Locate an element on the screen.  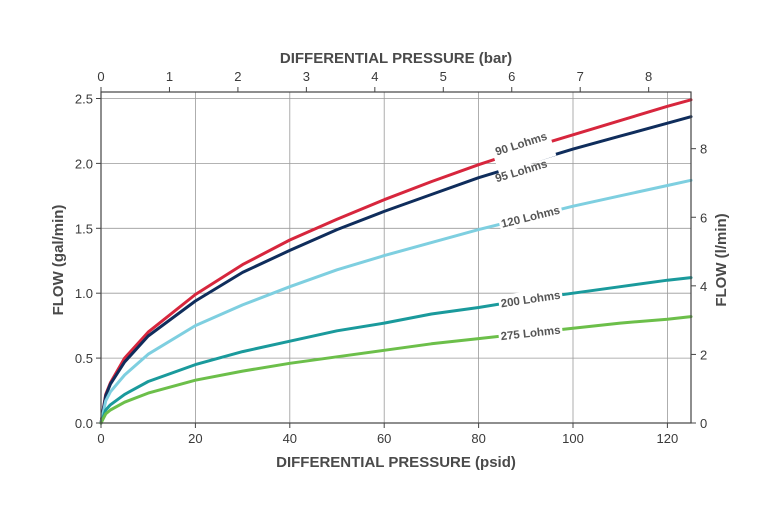
top-tick-label: 0 is located at coordinates (100, 76).